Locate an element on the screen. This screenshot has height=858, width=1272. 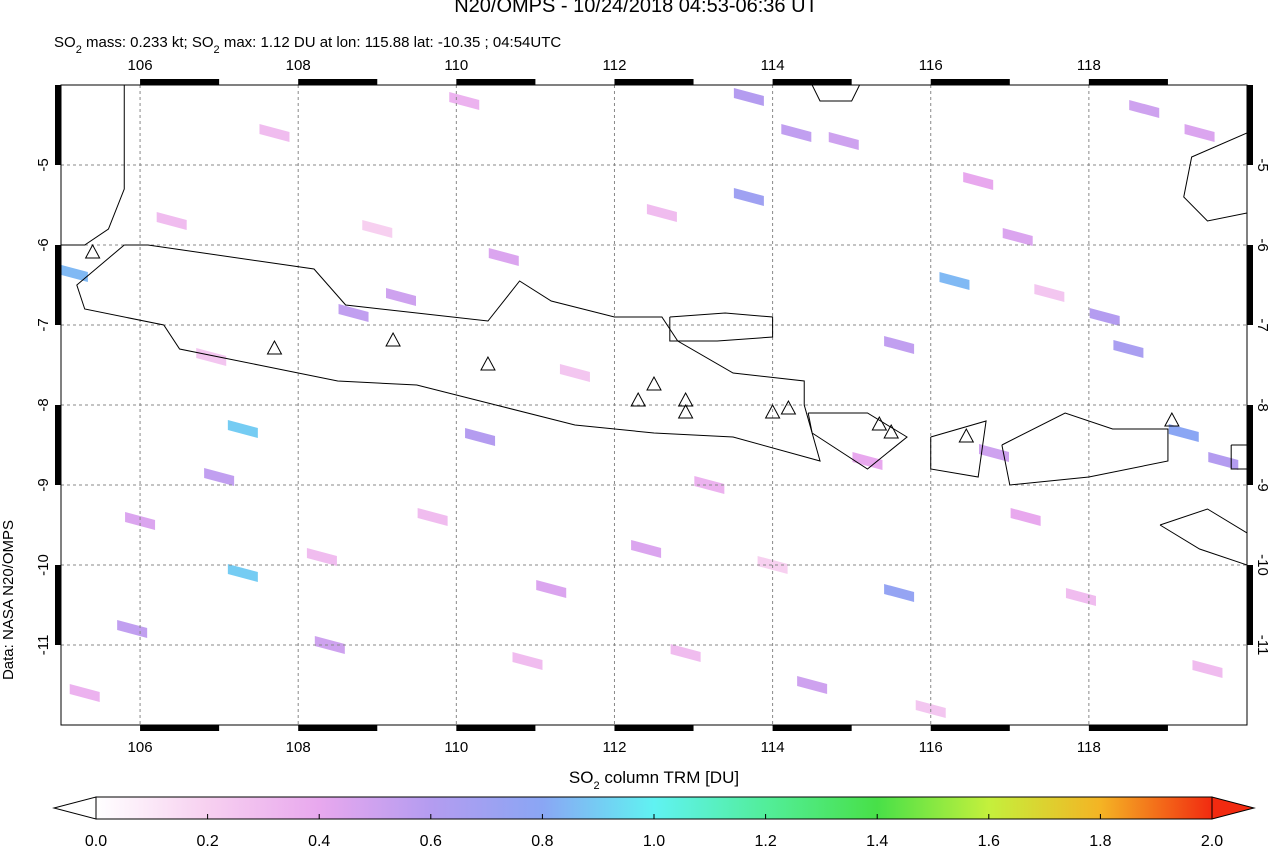
x-tick-label: 110 is located at coordinates (456, 65).